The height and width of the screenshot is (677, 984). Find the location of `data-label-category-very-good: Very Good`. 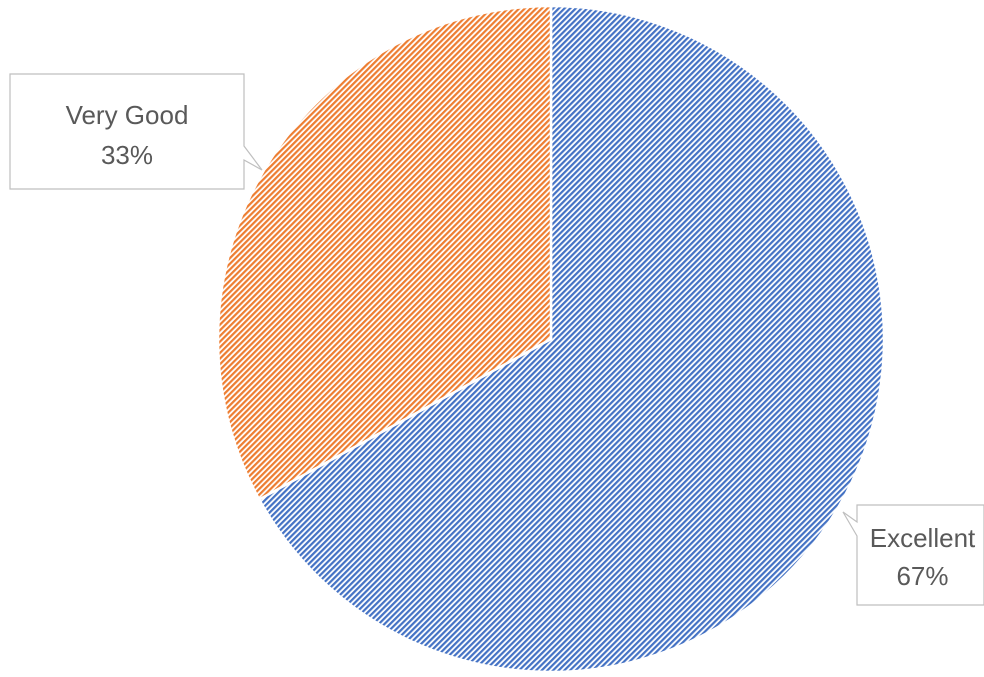

data-label-category-very-good: Very Good is located at coordinates (127, 115).